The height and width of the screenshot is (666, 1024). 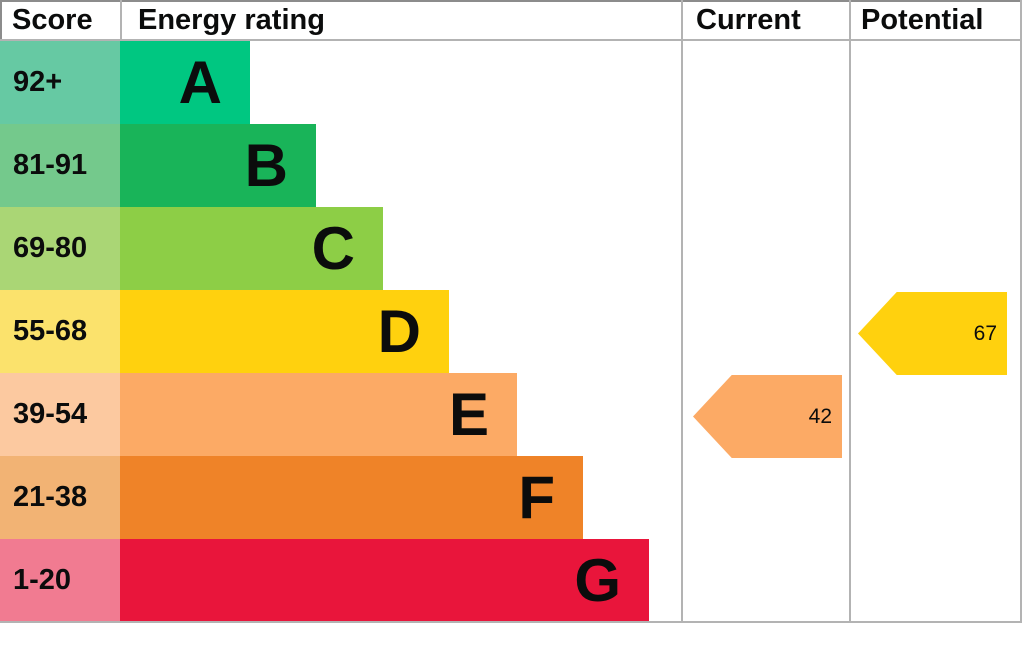 What do you see at coordinates (251, 248) in the screenshot?
I see `rating-bar: C` at bounding box center [251, 248].